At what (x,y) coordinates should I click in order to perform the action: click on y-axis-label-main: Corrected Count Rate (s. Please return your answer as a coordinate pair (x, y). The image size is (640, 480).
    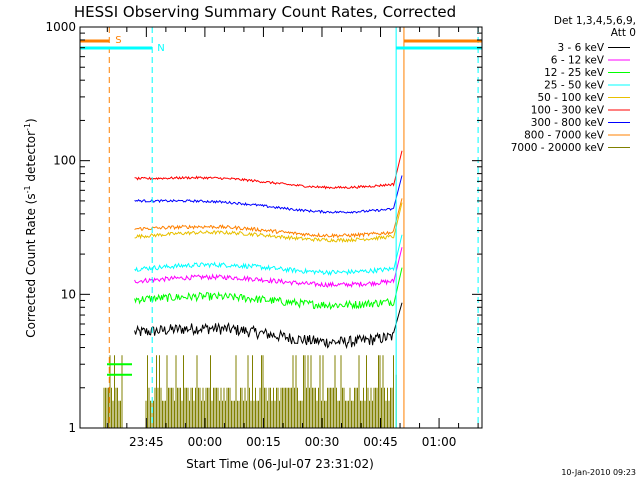
    Looking at the image, I should click on (31, 265).